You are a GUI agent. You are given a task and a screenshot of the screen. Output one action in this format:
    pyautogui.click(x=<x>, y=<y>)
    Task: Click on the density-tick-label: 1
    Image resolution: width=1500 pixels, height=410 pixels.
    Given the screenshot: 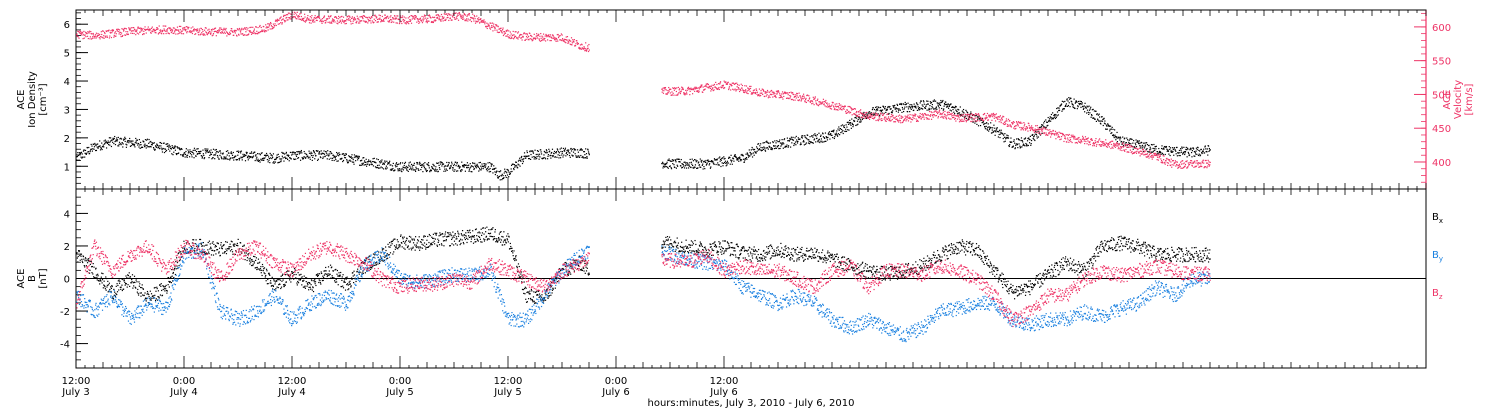 What is the action you would take?
    pyautogui.click(x=67, y=167)
    